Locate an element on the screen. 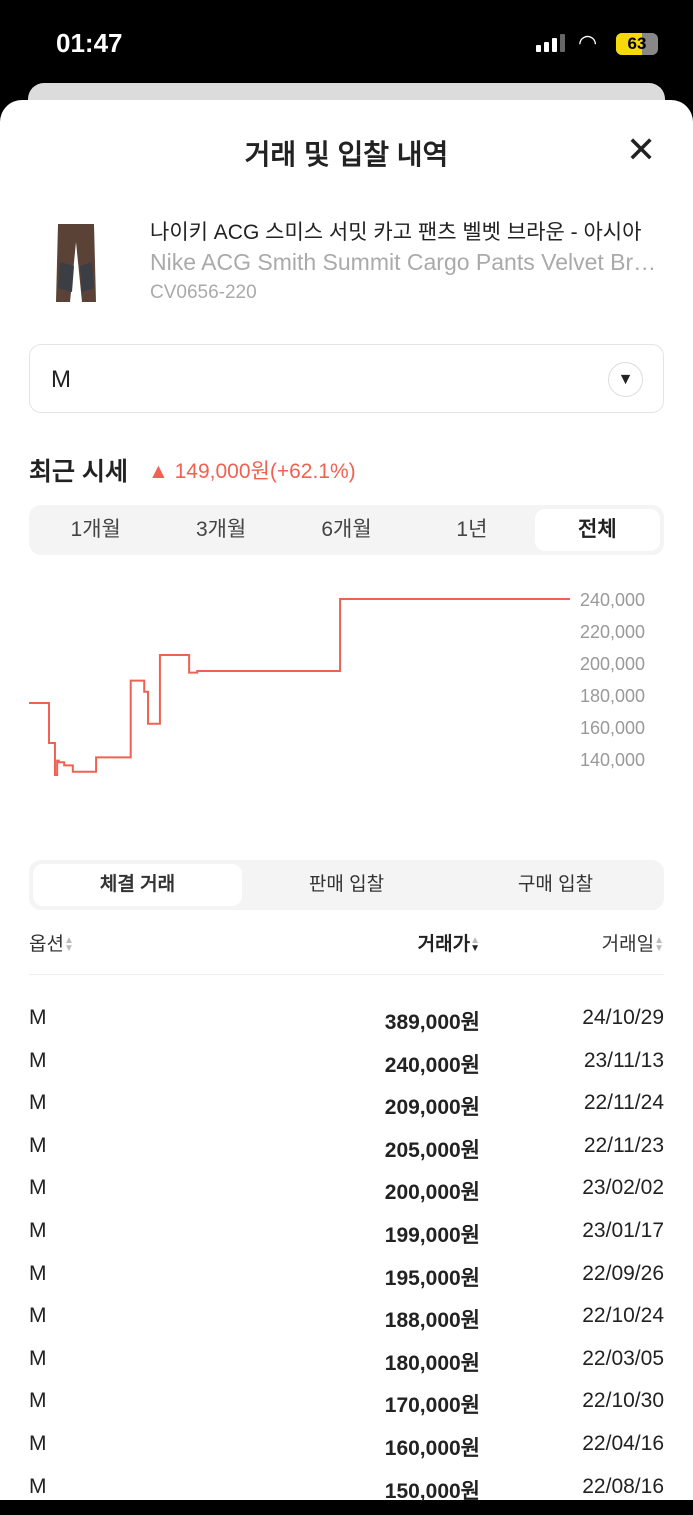 This screenshot has width=693, height=1515. price-change-value: 149,000원(+62.1%) is located at coordinates (265, 471).